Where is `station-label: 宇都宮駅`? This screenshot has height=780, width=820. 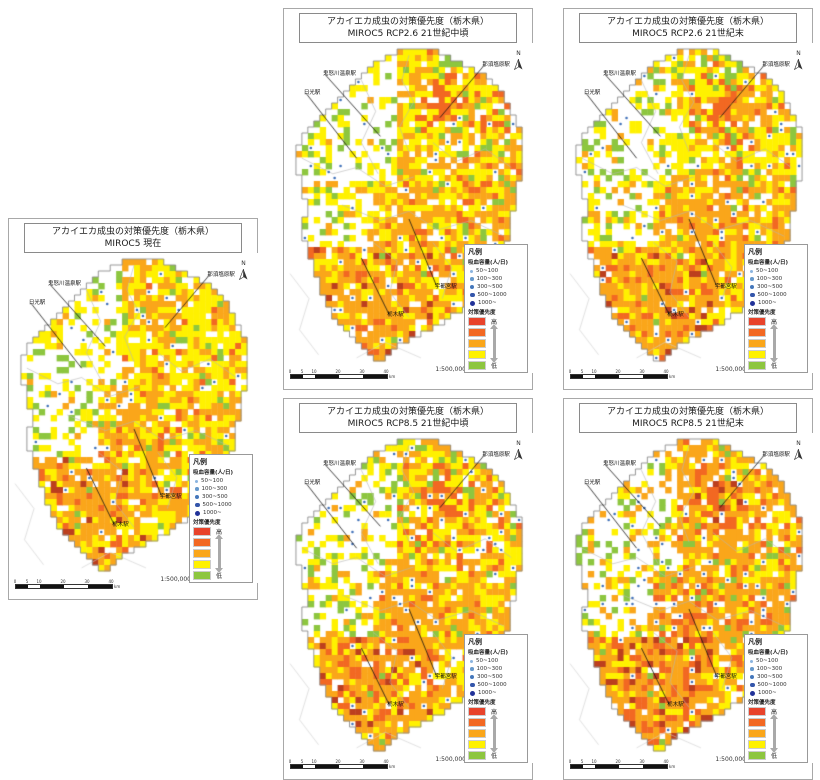
station-label: 宇都宮駅 is located at coordinates (725, 286).